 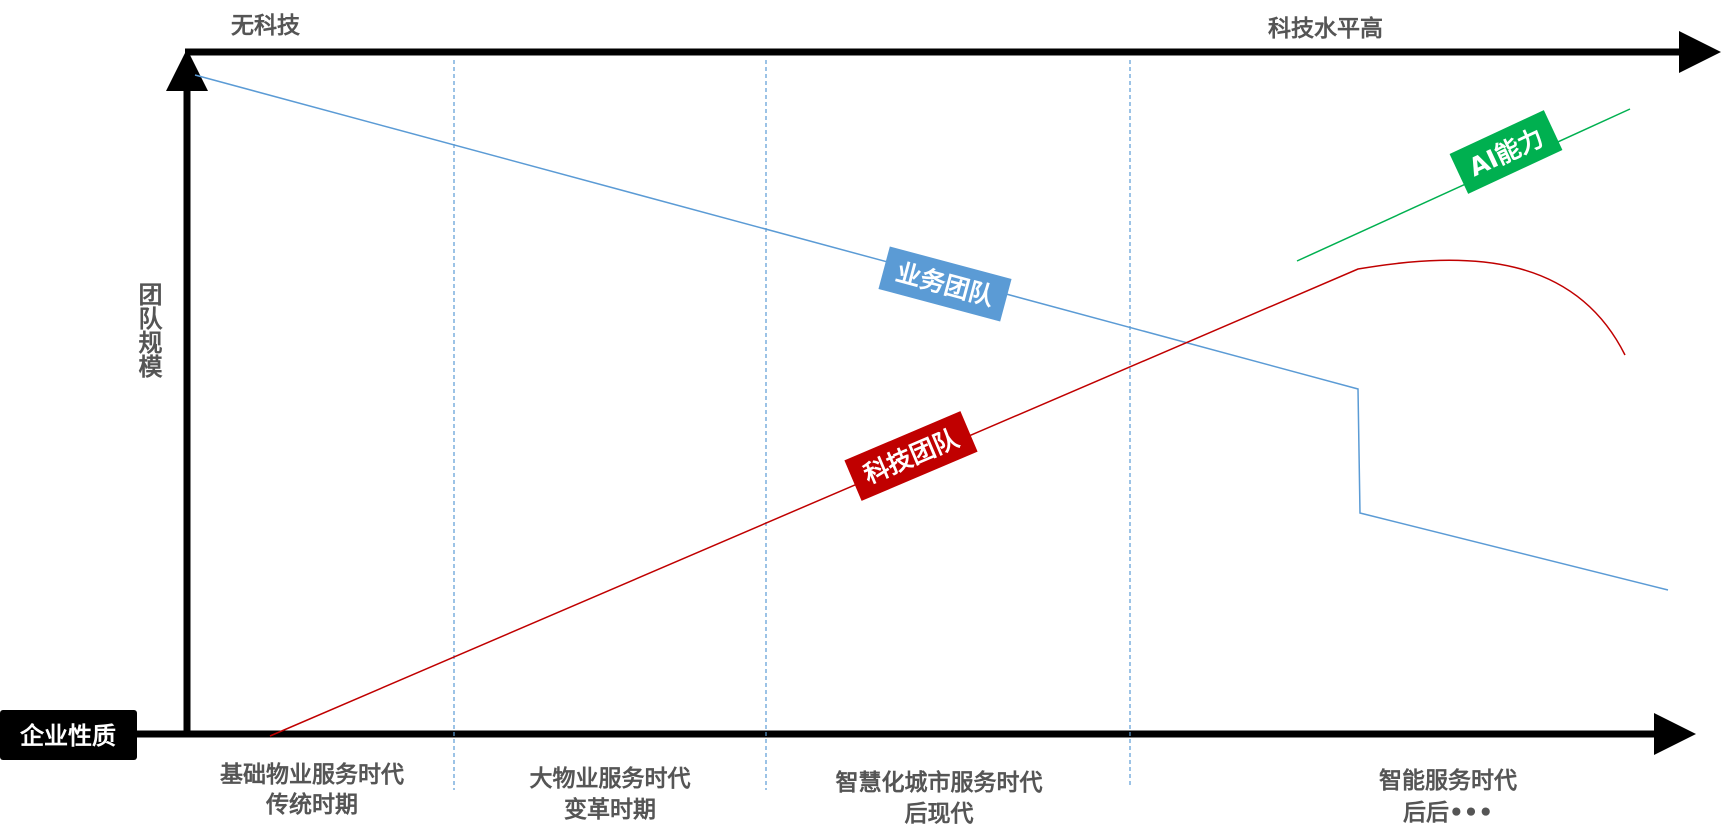 What do you see at coordinates (939, 798) in the screenshot?
I see `era-label-3: 智慧化城市服务时代 后现代` at bounding box center [939, 798].